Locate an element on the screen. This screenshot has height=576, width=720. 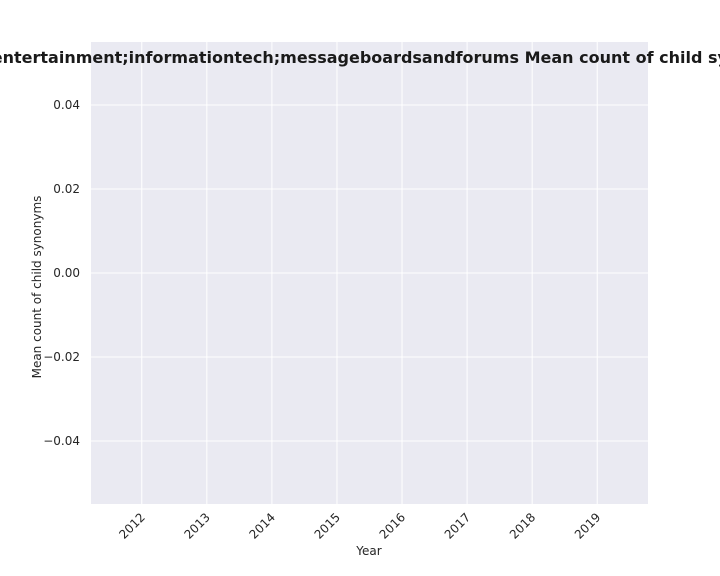
y-tick-labels: 0.04 0.02 0.00 −0.02 −0.04 is located at coordinates (61, 273).